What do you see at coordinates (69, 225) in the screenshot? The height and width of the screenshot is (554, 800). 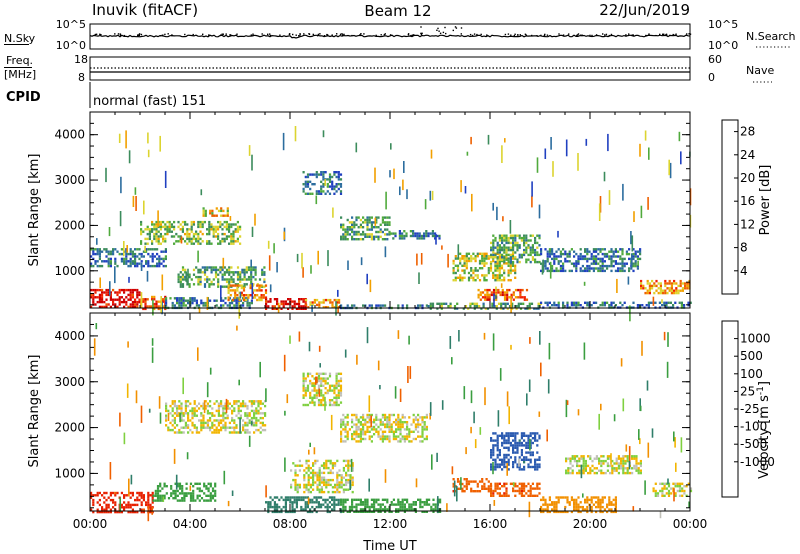 I see `y-tick-label: 2000` at bounding box center [69, 225].